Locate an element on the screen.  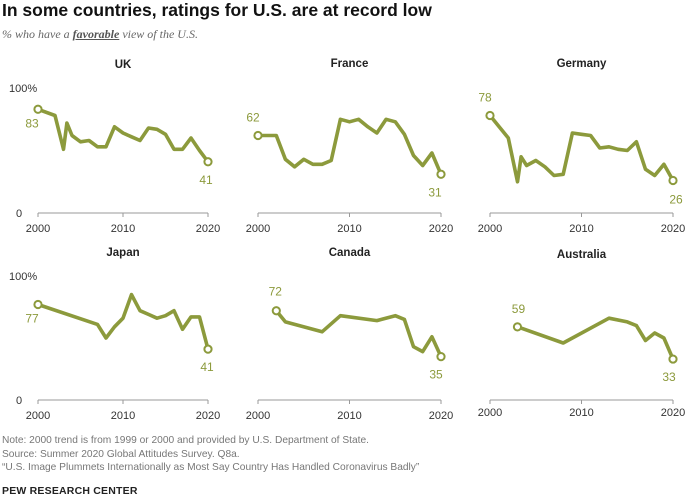
panel-germany: Germany 2000 2010 2020 78 26 is located at coordinates (581, 146).